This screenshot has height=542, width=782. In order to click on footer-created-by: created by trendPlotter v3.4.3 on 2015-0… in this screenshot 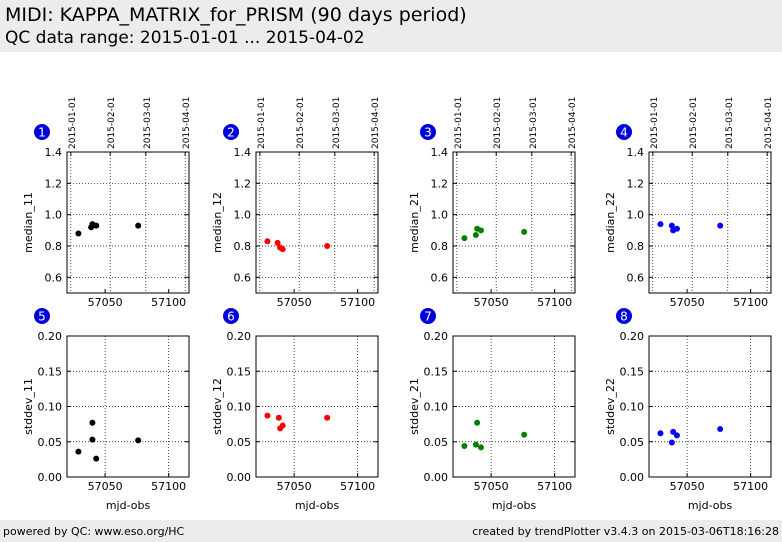, I will do `click(625, 531)`.